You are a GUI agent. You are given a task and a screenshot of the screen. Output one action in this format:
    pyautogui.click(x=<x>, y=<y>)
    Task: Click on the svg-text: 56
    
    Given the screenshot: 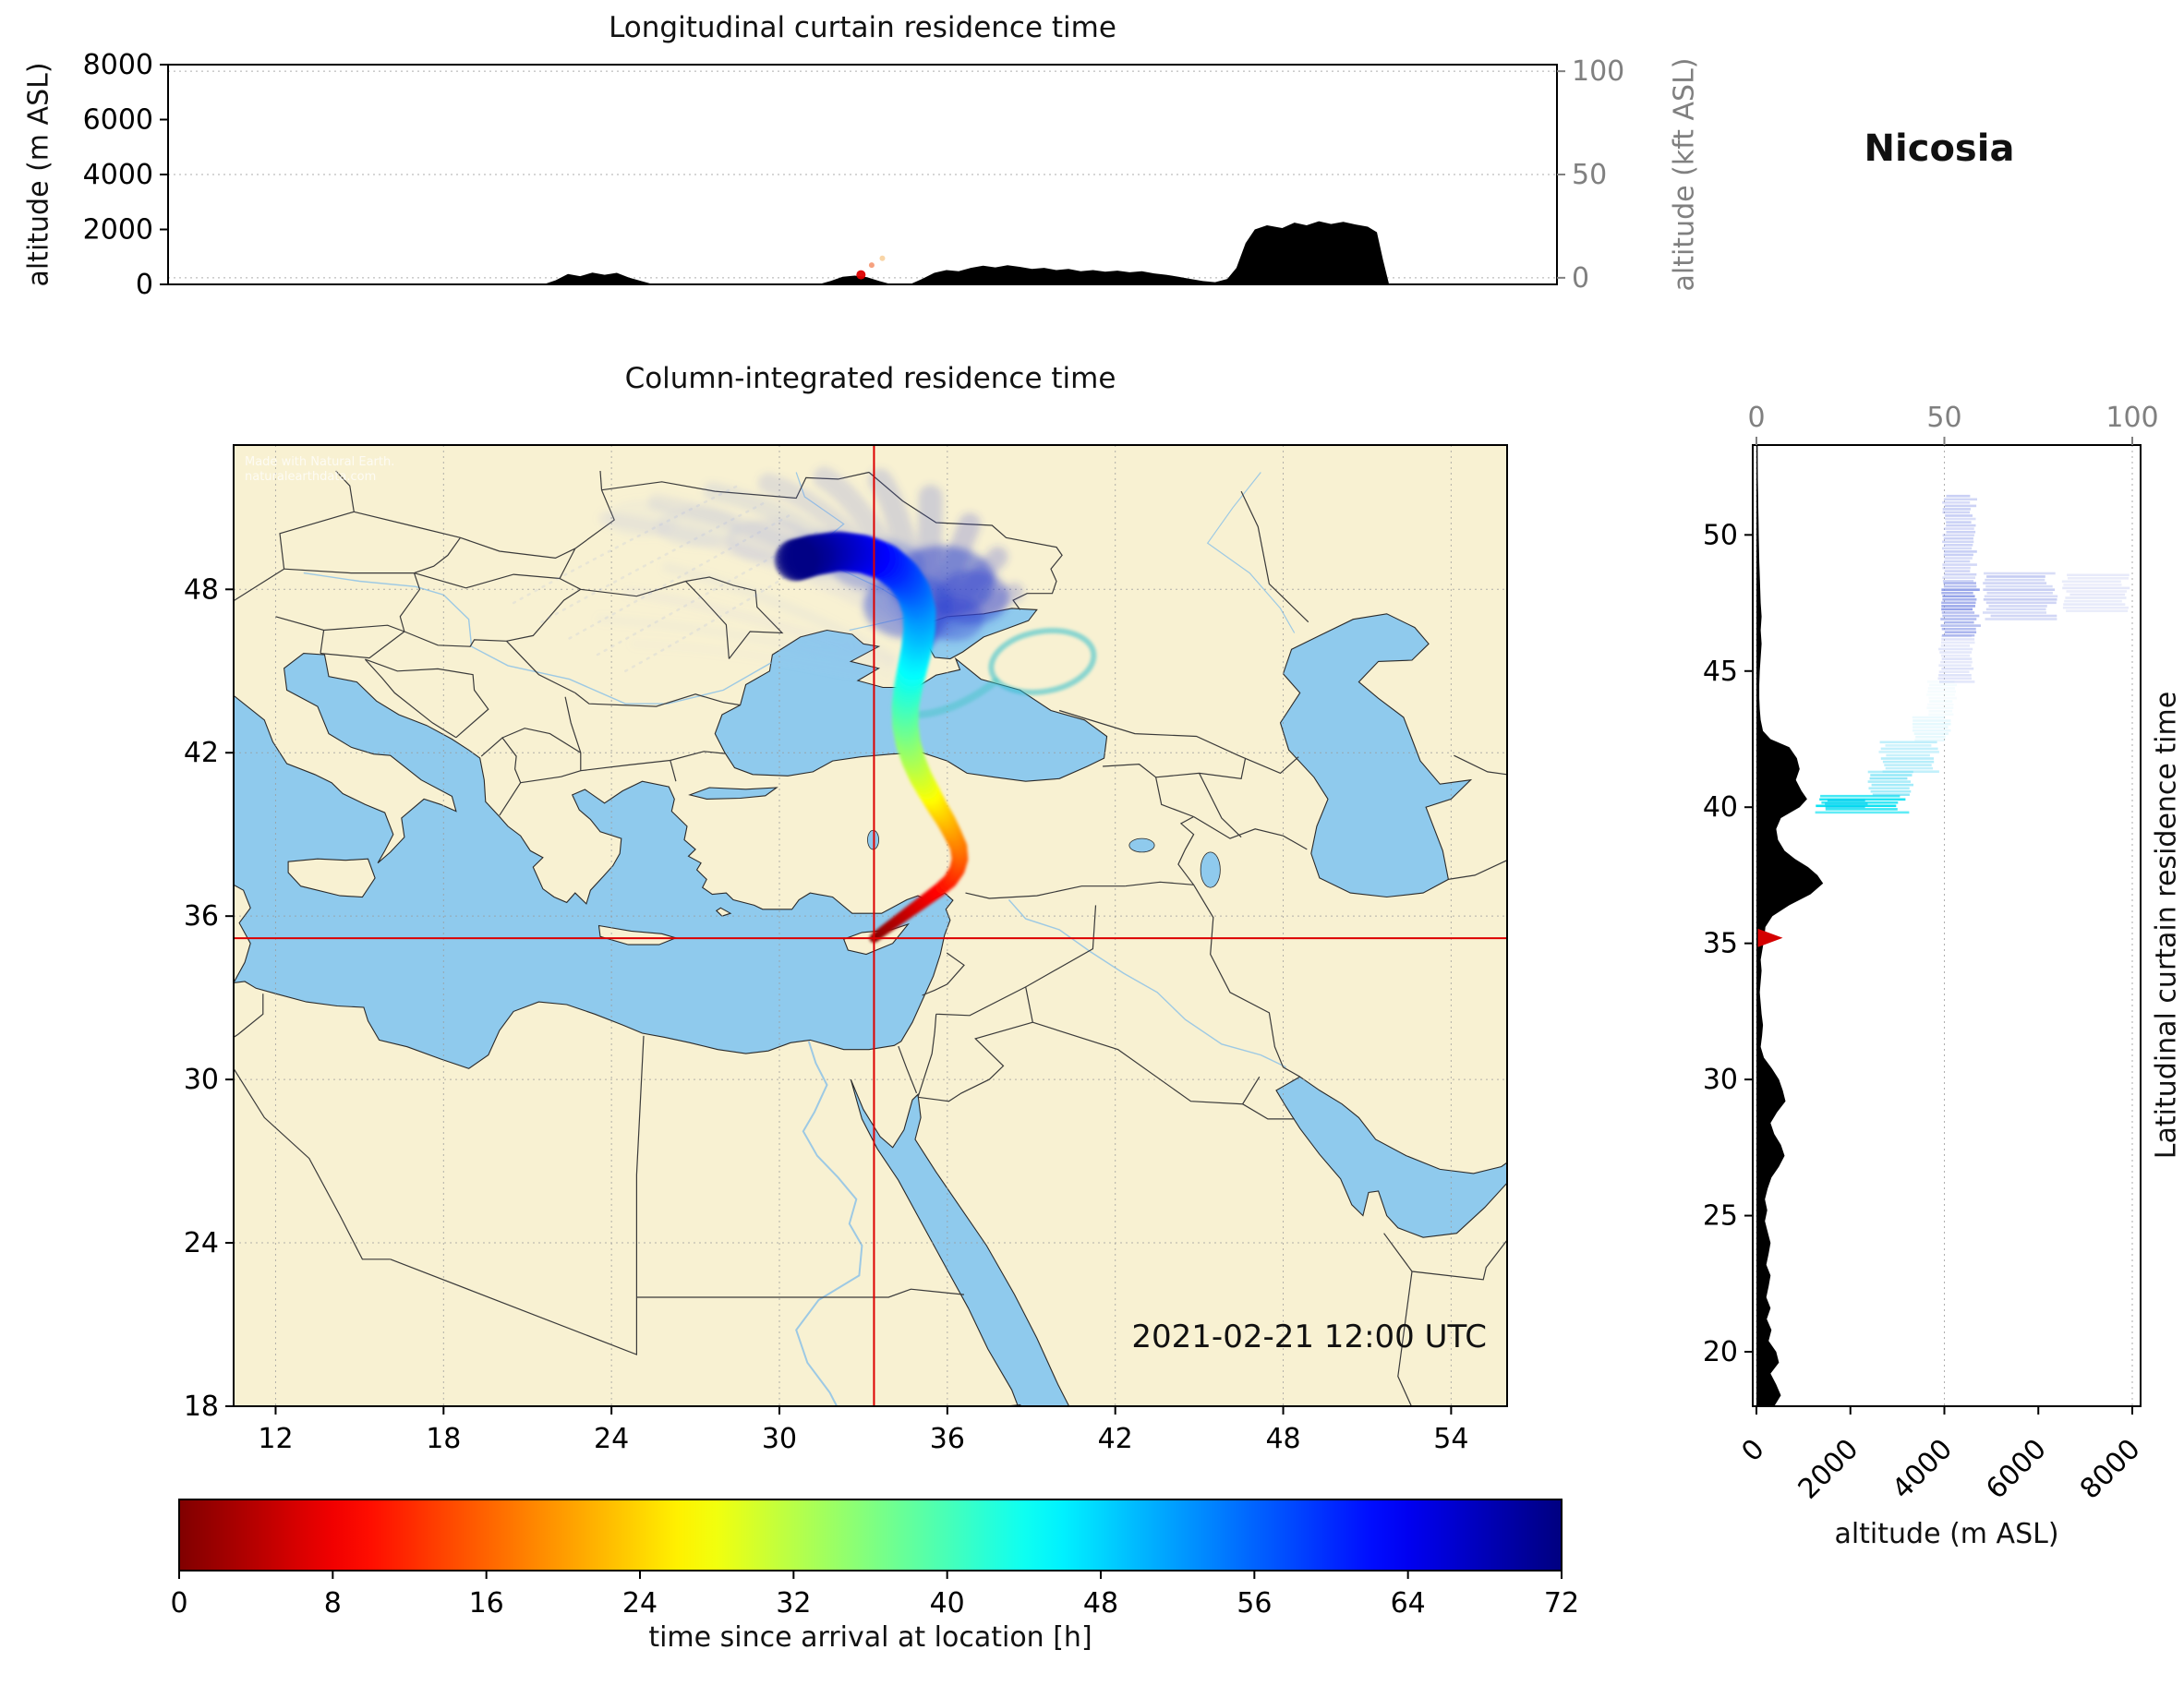 What is the action you would take?
    pyautogui.click(x=1254, y=1603)
    